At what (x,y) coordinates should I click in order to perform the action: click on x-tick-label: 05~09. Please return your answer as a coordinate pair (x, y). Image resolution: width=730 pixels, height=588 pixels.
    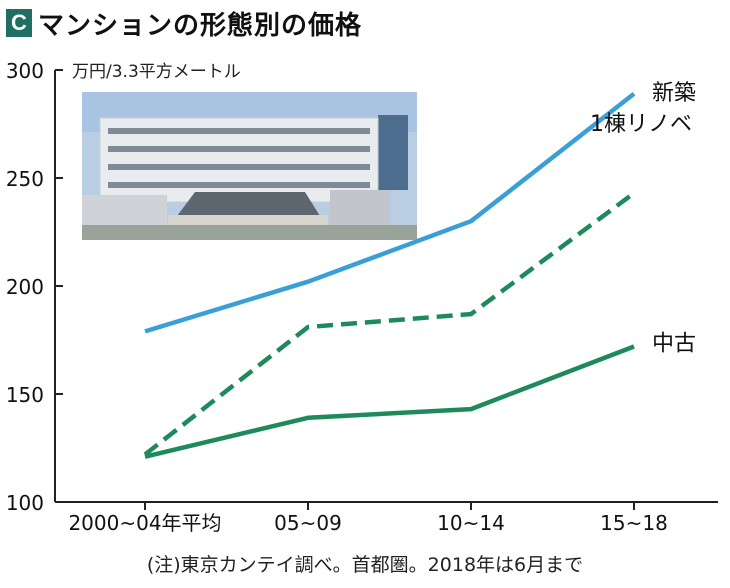
    Looking at the image, I should click on (308, 523).